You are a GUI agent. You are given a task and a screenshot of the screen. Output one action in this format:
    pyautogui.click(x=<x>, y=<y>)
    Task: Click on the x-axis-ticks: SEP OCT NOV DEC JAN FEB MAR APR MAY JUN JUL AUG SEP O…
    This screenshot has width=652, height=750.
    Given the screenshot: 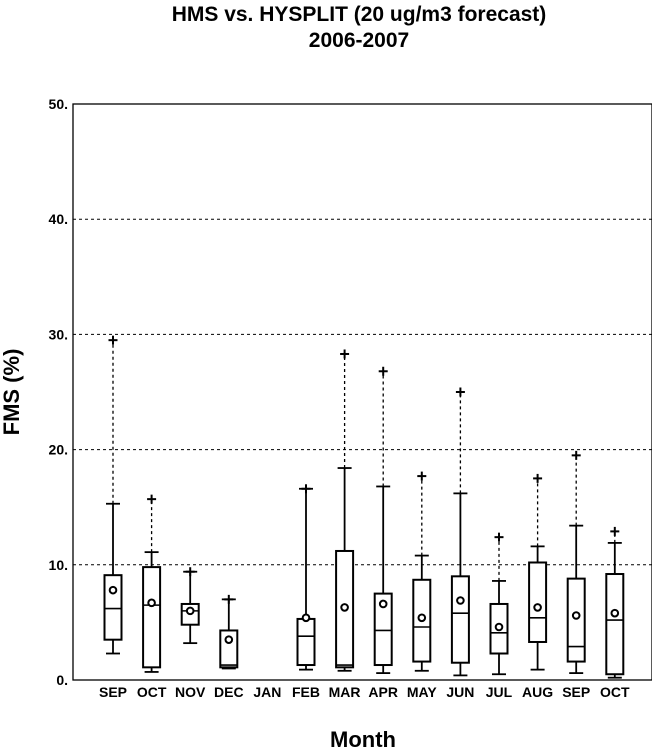 What is the action you would take?
    pyautogui.click(x=364, y=692)
    